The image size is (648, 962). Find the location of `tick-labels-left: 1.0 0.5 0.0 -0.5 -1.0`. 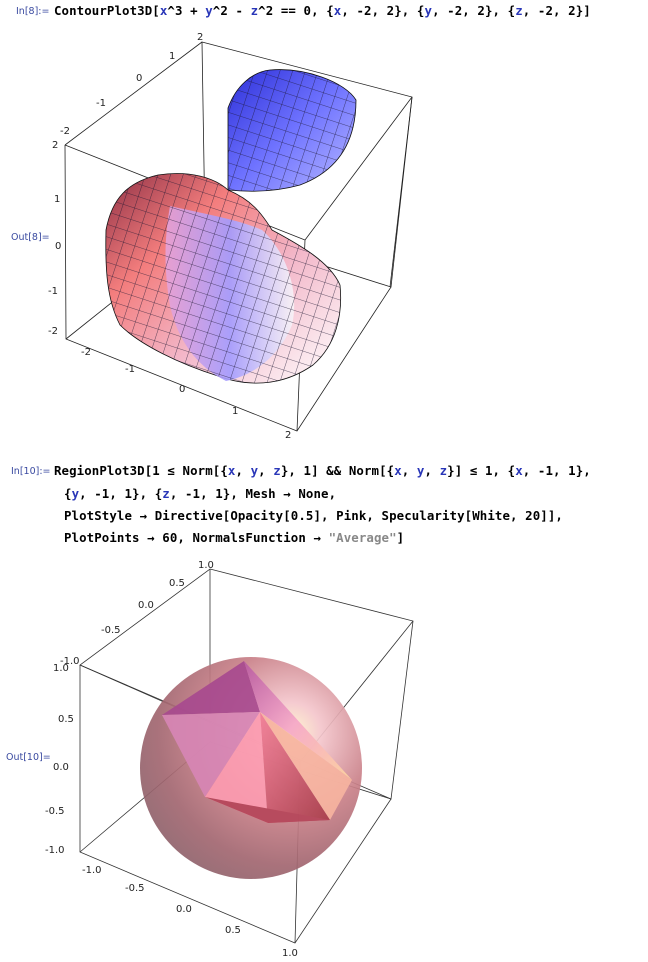

tick-labels-left: 1.0 0.5 0.0 -0.5 -1.0 is located at coordinates (59, 759).